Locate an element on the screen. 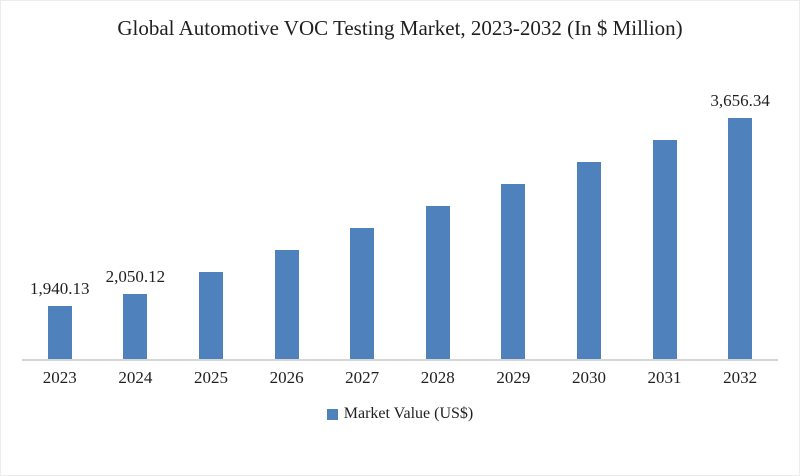  bar-2025 is located at coordinates (210, 315).